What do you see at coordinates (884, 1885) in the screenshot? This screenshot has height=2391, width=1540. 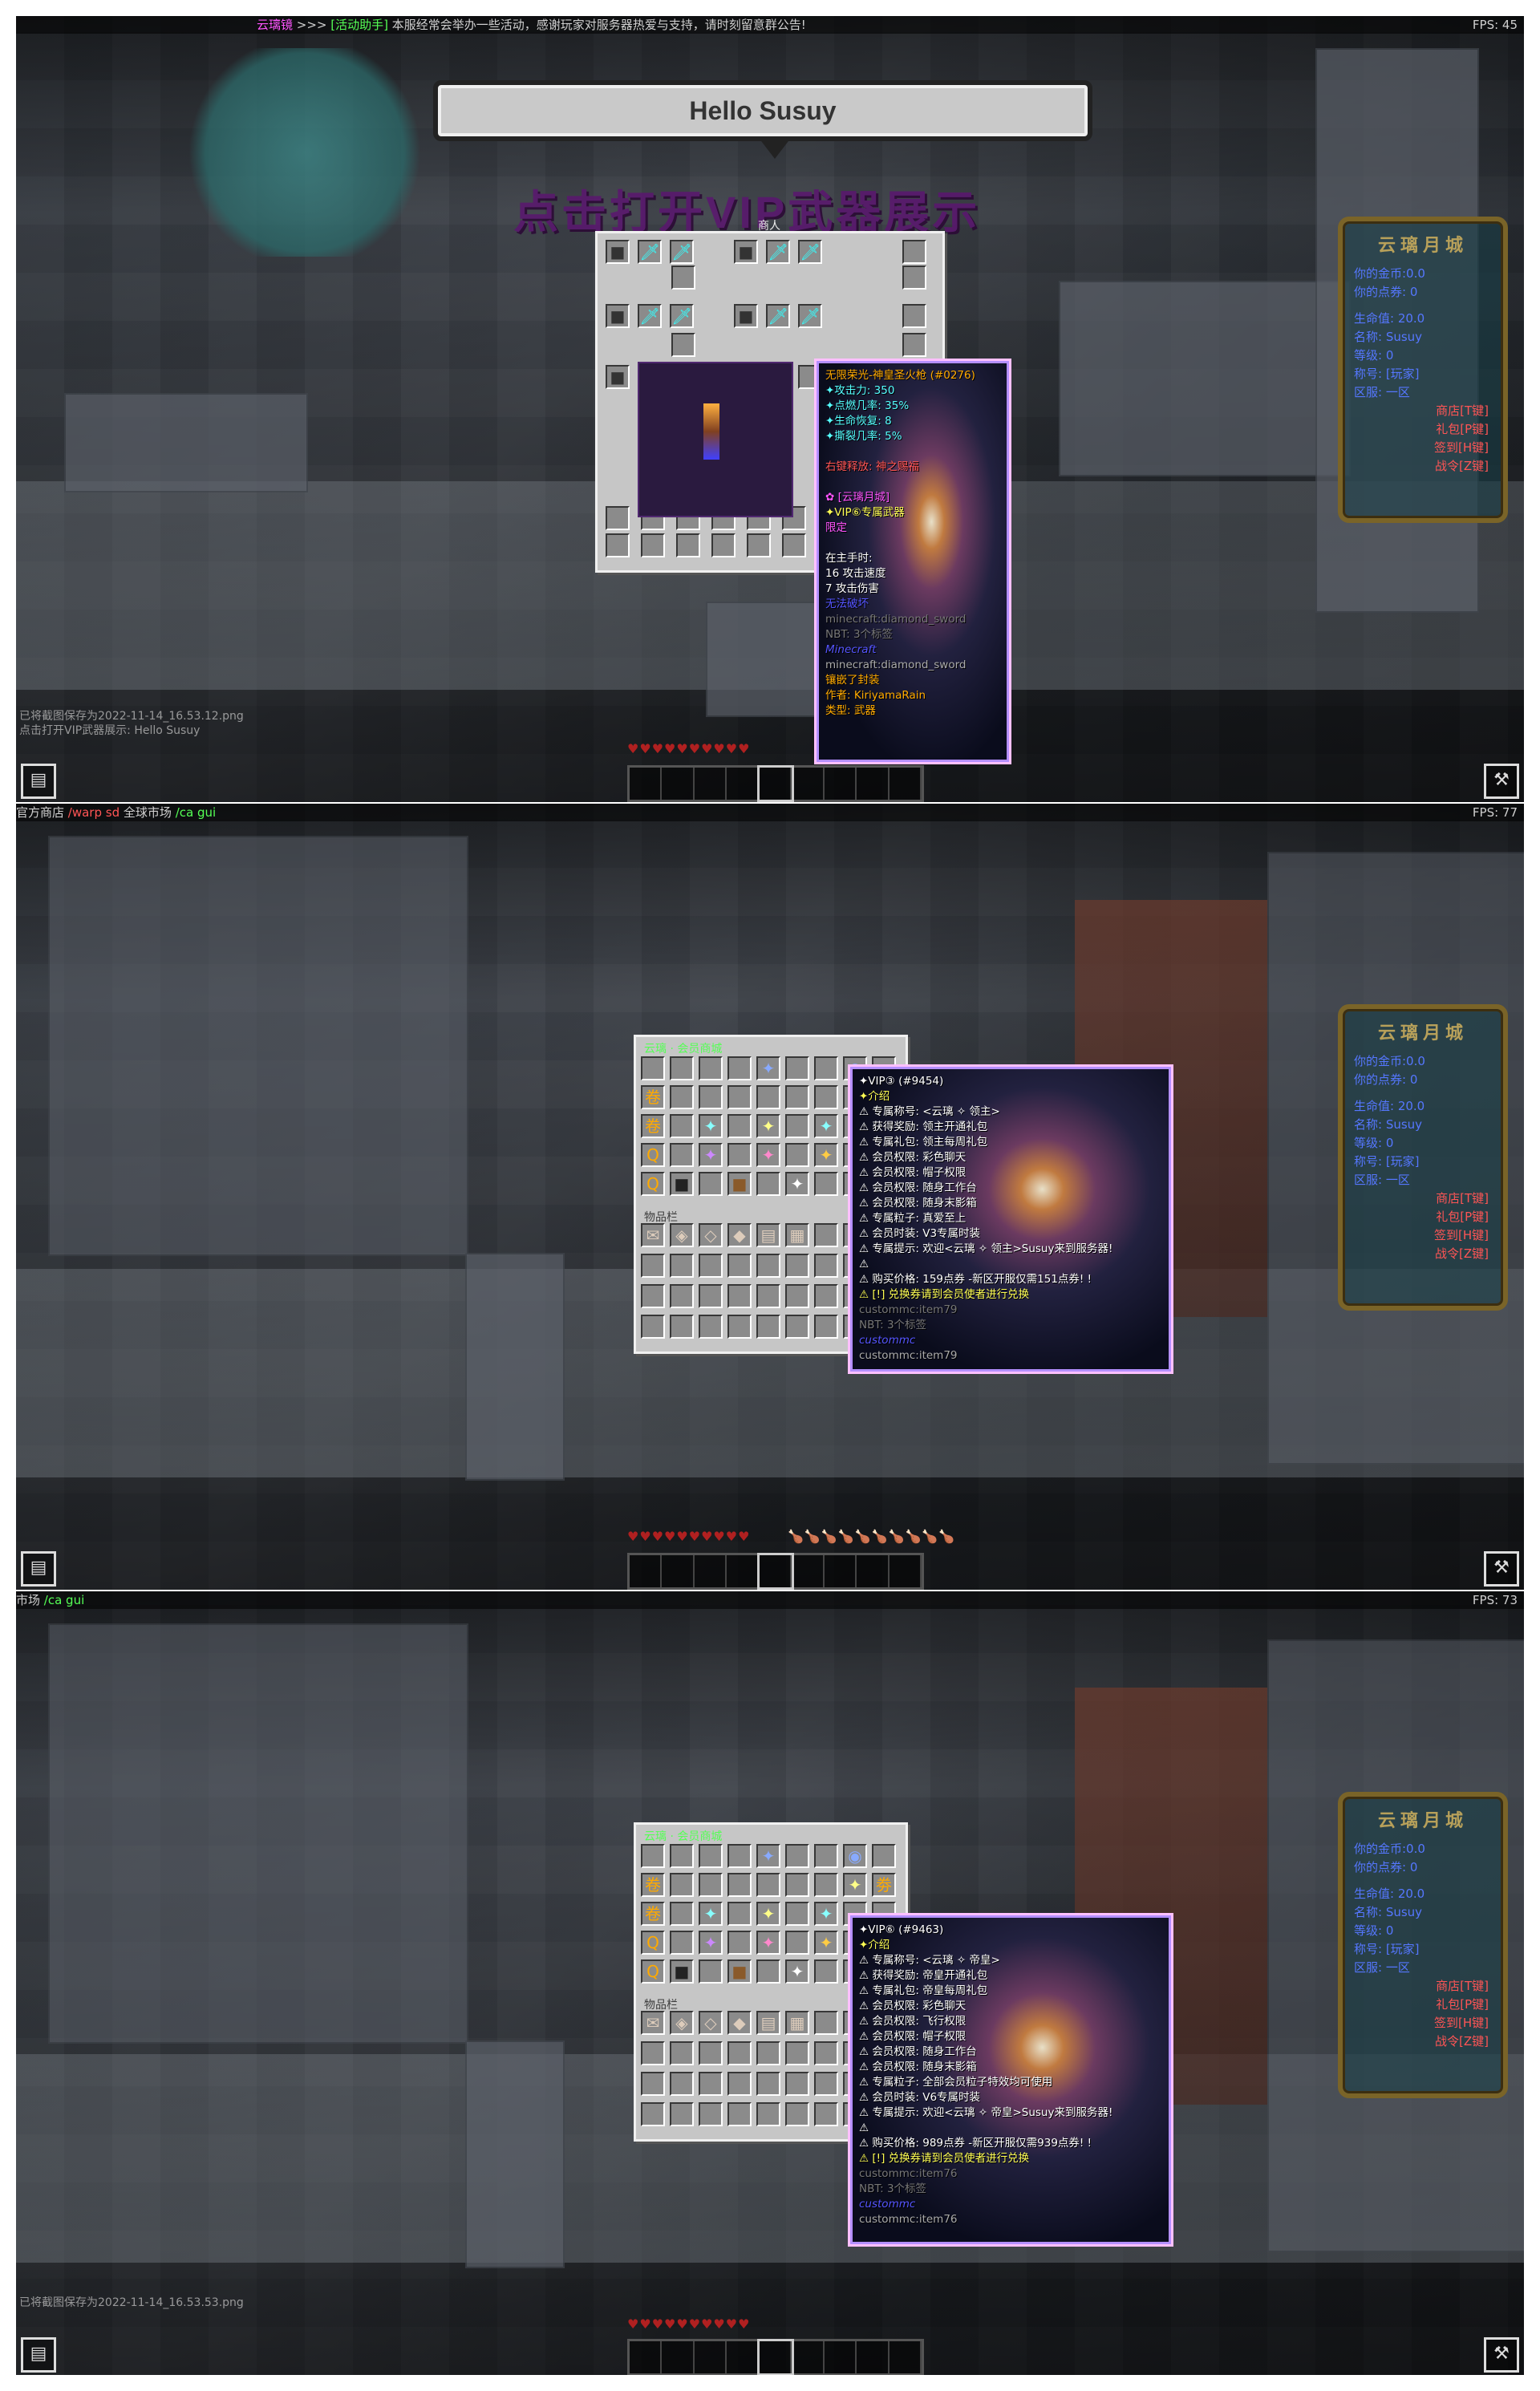 I see `inventory-slot: 劵` at bounding box center [884, 1885].